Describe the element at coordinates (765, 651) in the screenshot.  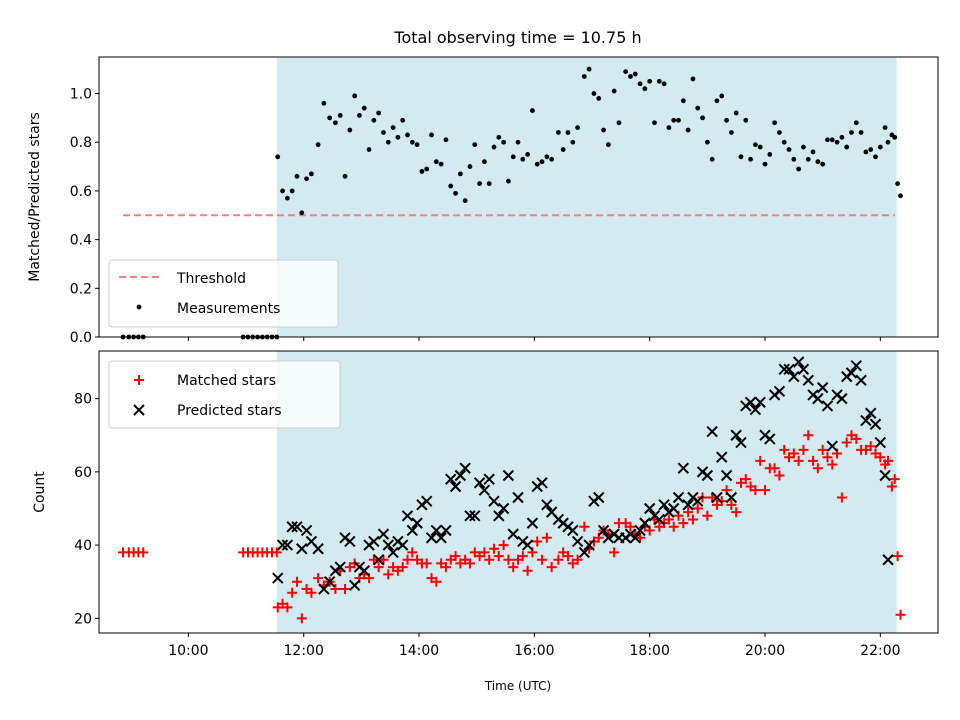
I see `x-tick-label: 20:00` at that location.